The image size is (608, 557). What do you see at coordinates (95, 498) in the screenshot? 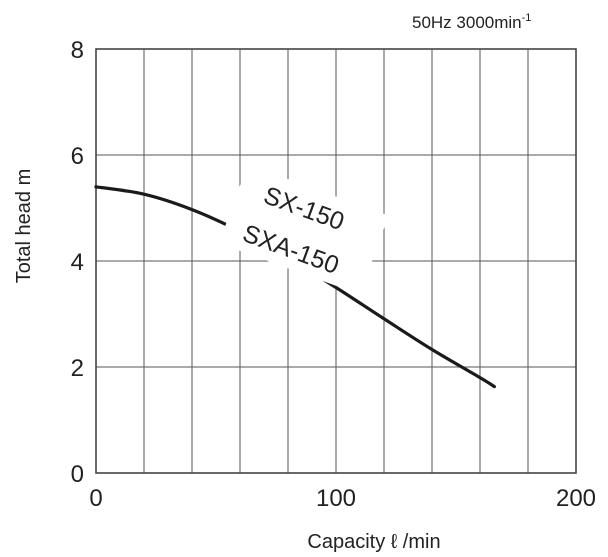
I see `x-tick-label: 0` at bounding box center [95, 498].